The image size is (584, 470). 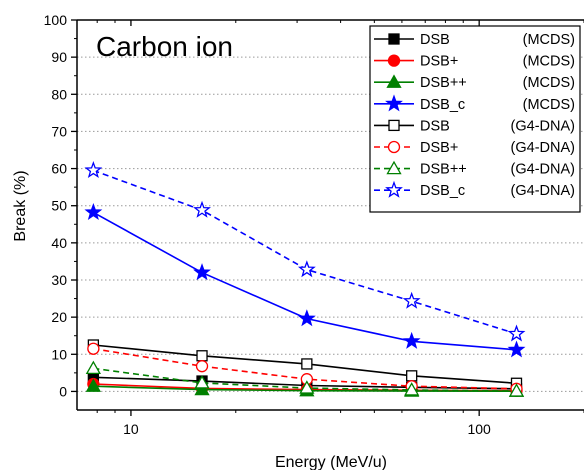 What do you see at coordinates (59, 243) in the screenshot?
I see `y-tick-label: 40` at bounding box center [59, 243].